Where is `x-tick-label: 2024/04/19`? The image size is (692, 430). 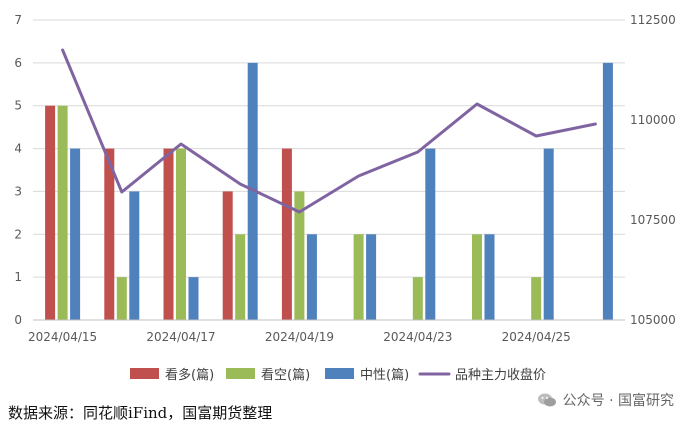 x-tick-label: 2024/04/19 is located at coordinates (299, 337).